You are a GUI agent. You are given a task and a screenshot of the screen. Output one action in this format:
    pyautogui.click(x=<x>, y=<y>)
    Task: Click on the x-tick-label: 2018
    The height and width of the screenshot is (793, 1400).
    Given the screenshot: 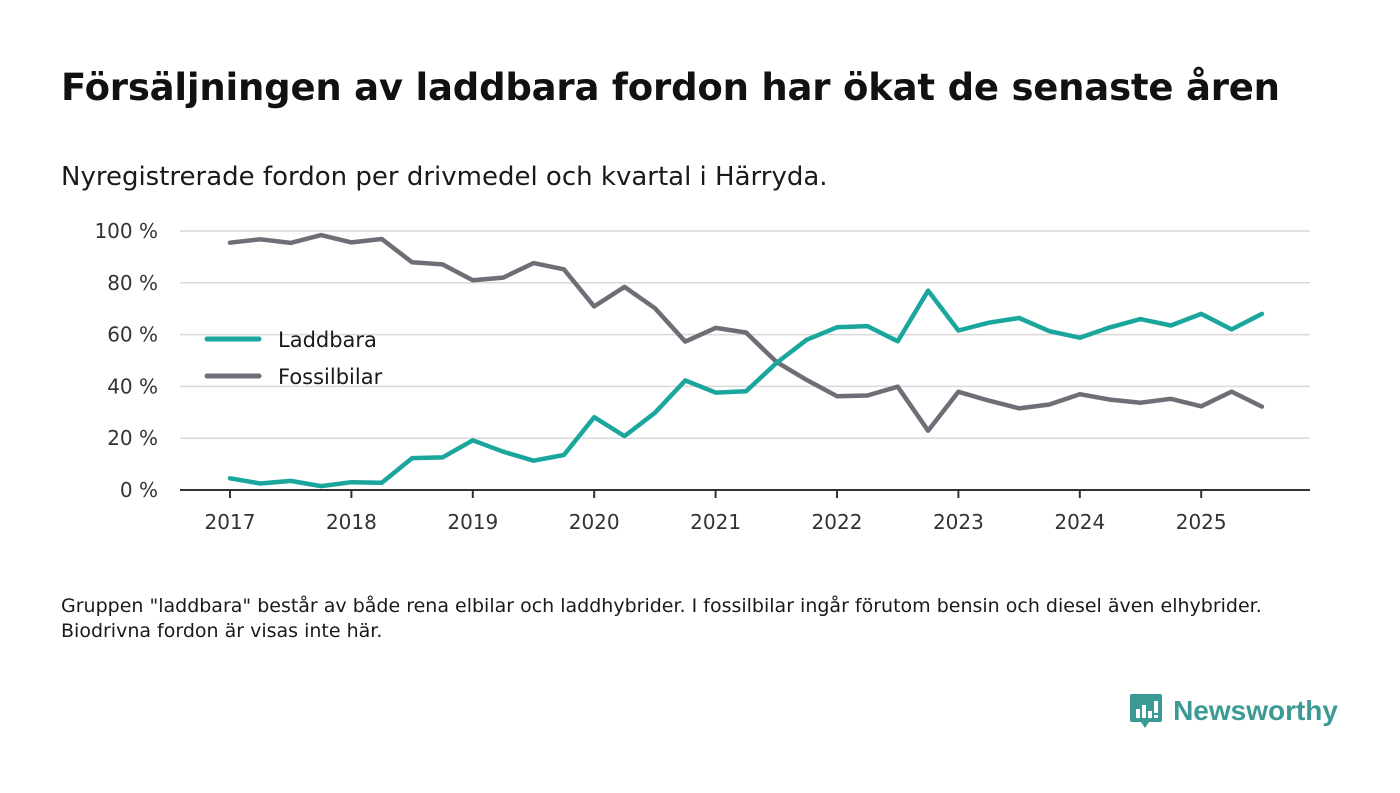 What is the action you would take?
    pyautogui.click(x=351, y=522)
    